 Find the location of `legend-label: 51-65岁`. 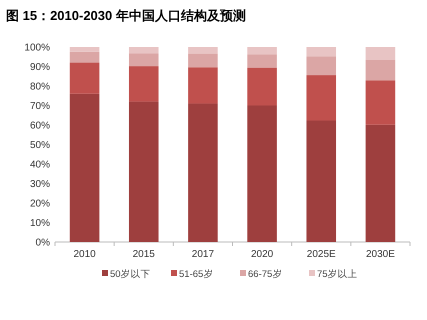

legend-label: 51-65岁 is located at coordinates (196, 274).